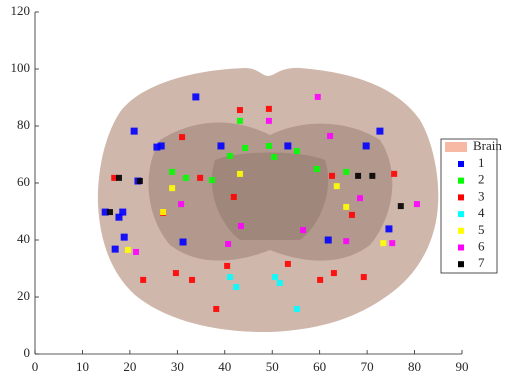  Describe the element at coordinates (456, 147) in the screenshot. I see `legend-swatch` at that location.